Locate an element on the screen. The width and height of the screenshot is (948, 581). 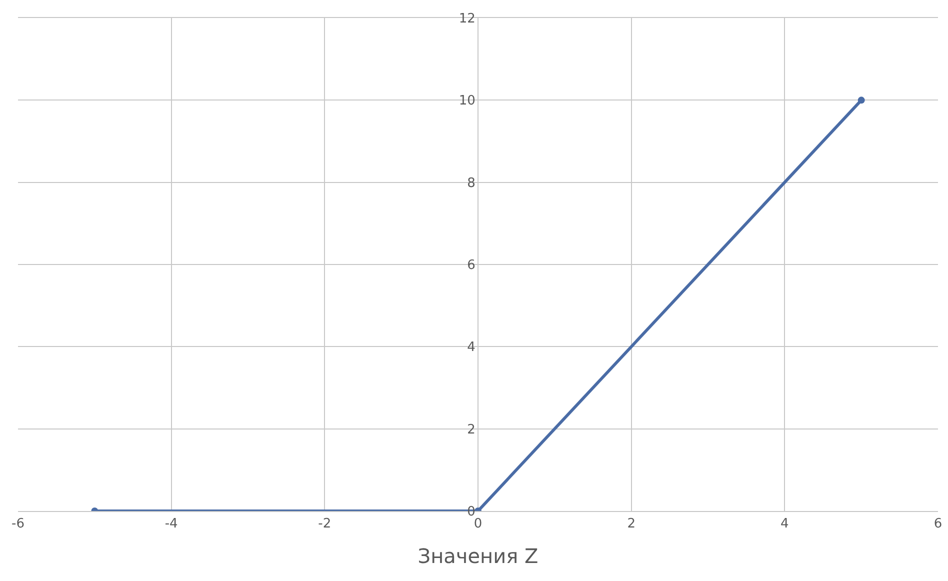
y-tick-label: 4 is located at coordinates (471, 348).